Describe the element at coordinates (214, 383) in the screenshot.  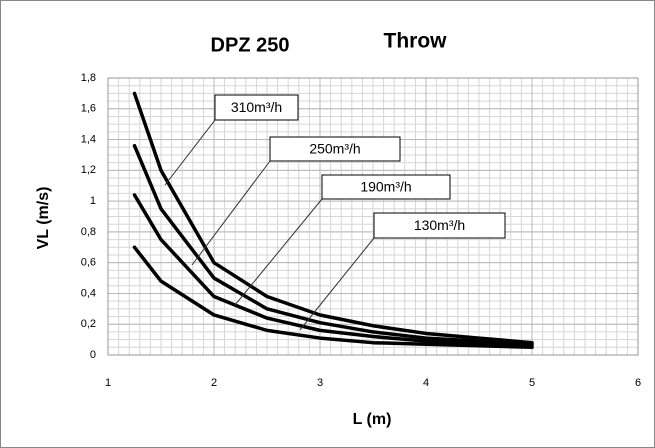
I see `x-tick-label: 2` at that location.